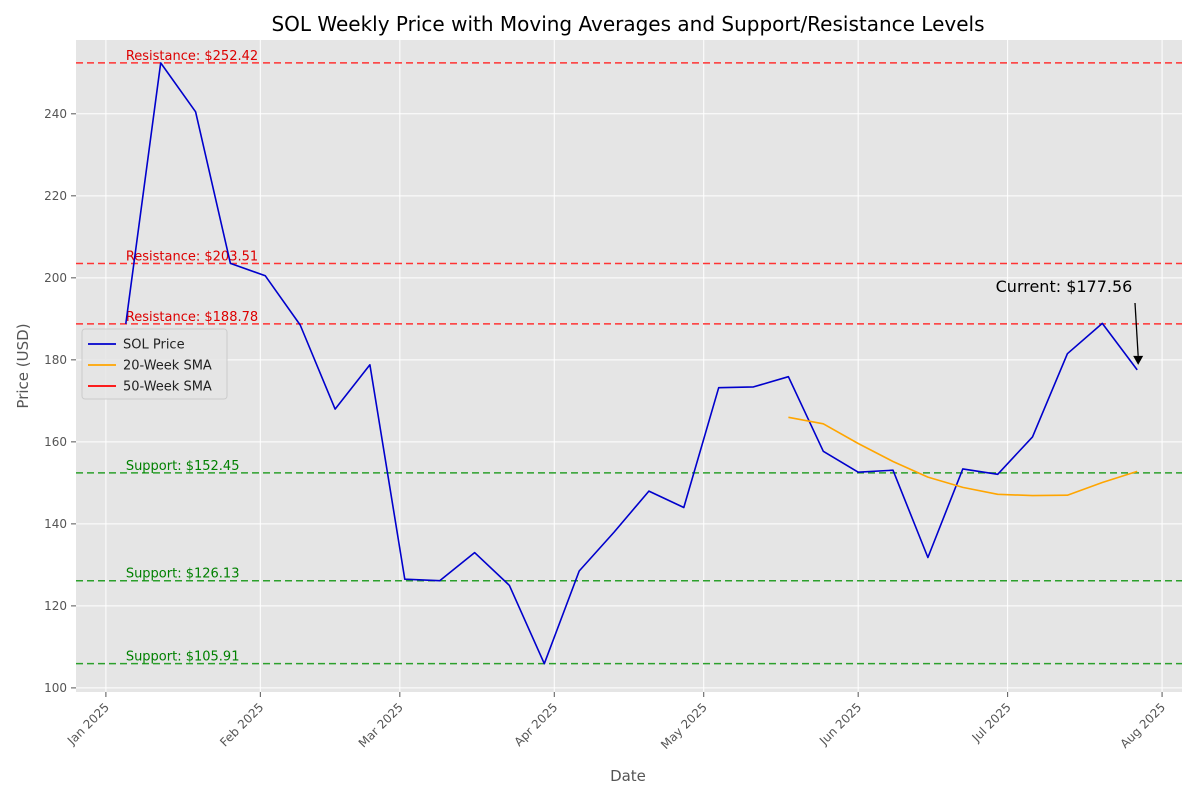  What do you see at coordinates (55, 278) in the screenshot?
I see `y-tick-label: 200` at bounding box center [55, 278].